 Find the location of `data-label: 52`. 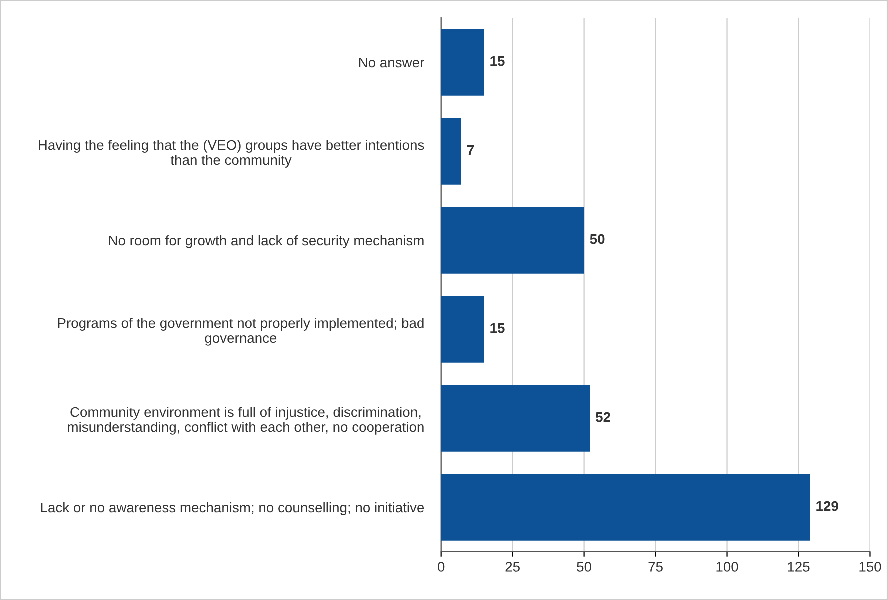

data-label: 52 is located at coordinates (603, 417).